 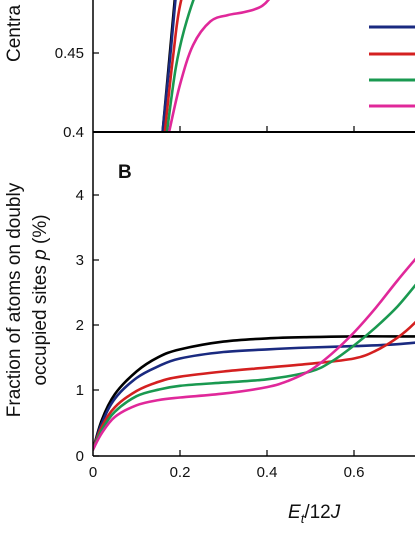 I want to click on panel-b-x-tick-label-0: 0, so click(x=93, y=472).